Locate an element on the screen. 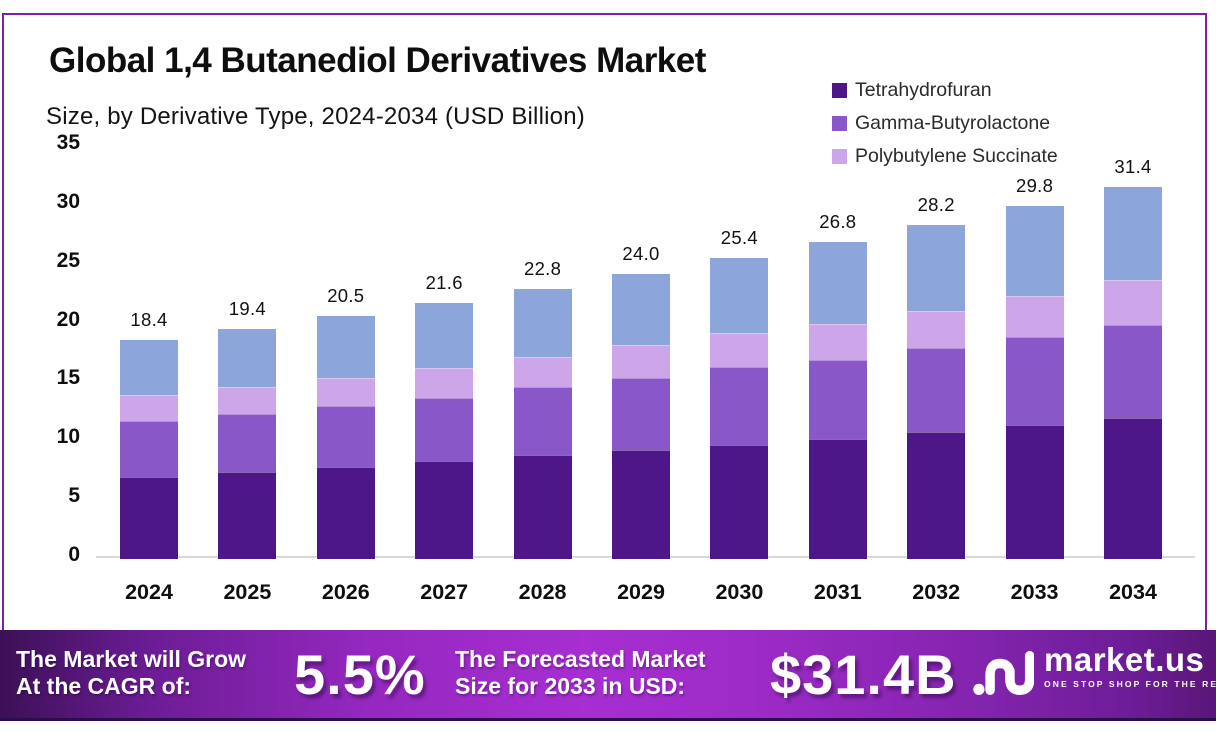  cagr-label: The Market will Grow At the CAGR of: is located at coordinates (131, 673).